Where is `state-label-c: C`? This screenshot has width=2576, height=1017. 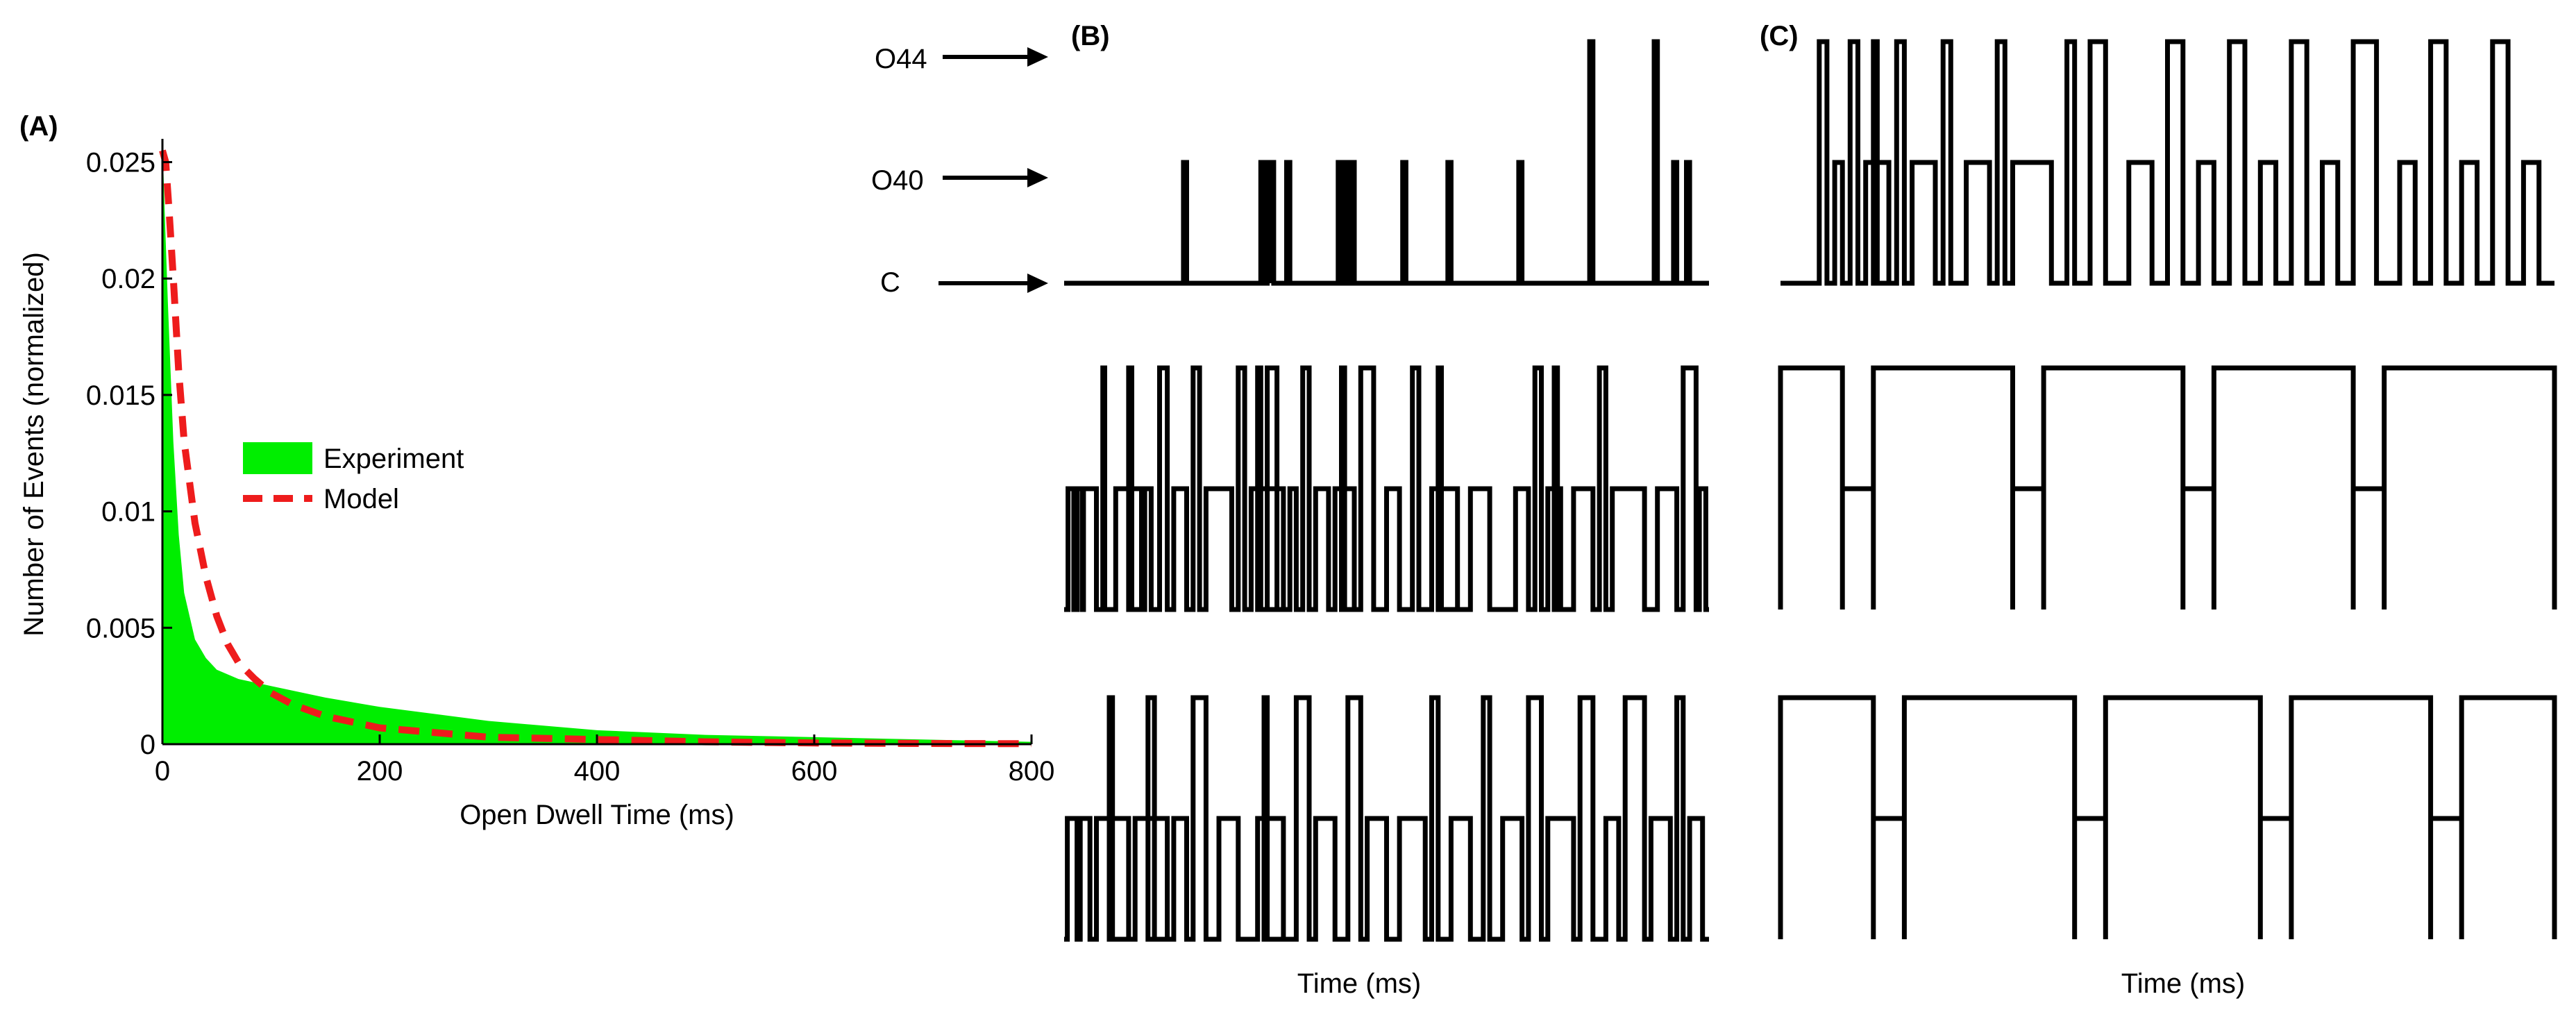
state-label-c: C is located at coordinates (890, 282).